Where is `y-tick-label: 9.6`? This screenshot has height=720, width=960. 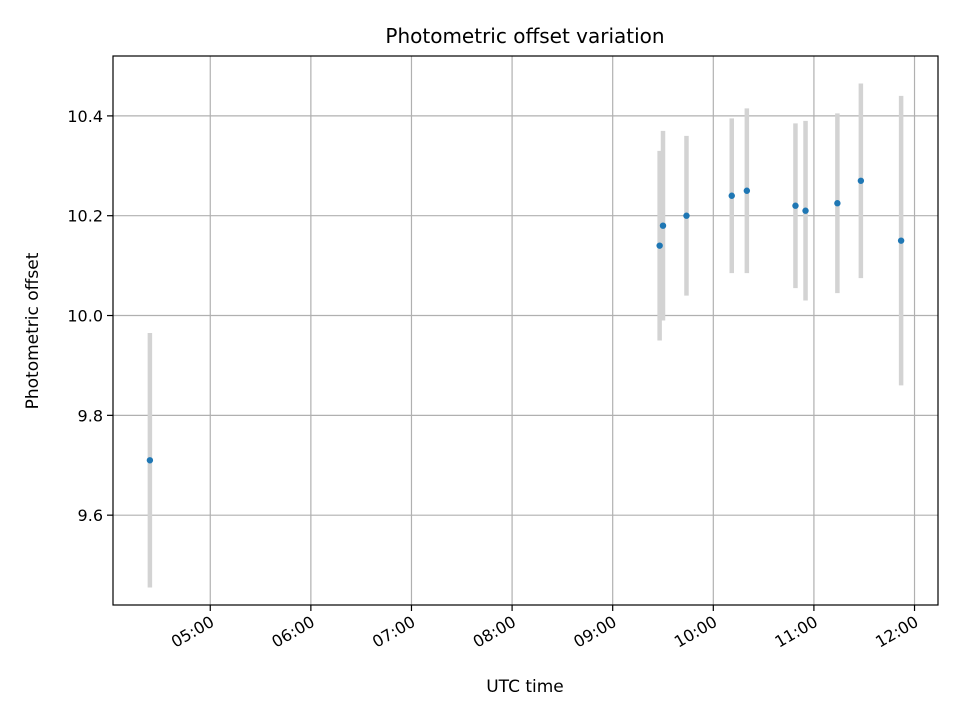
y-tick-label: 9.6 is located at coordinates (90, 515).